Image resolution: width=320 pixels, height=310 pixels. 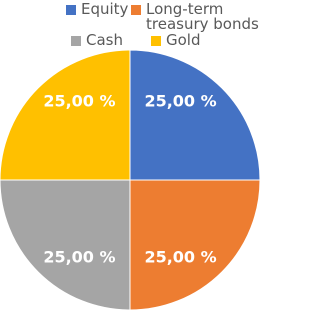 I want to click on legend-item: Gold, so click(x=176, y=40).